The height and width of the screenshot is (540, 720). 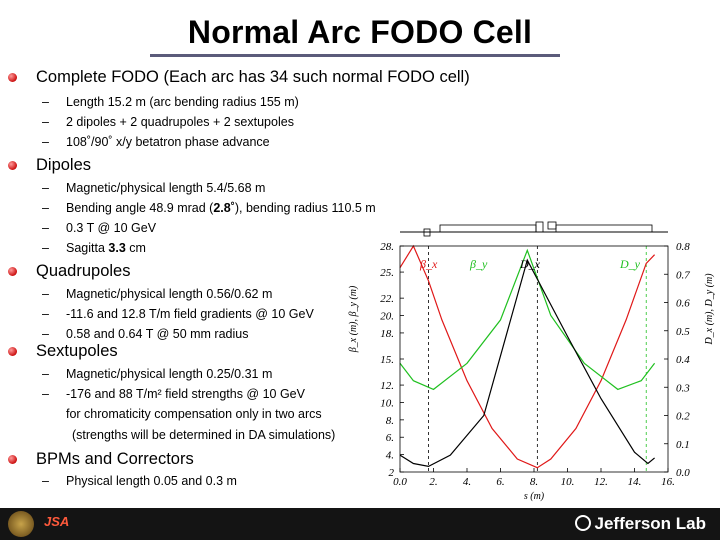 I want to click on y-tick-label-left: 28., so click(x=387, y=247).